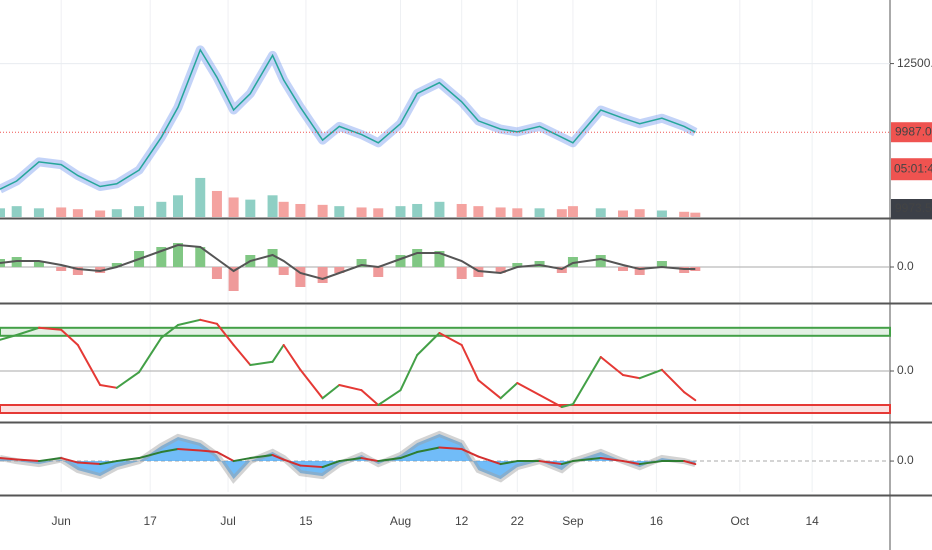 The width and height of the screenshot is (932, 550). I want to click on x-tick-label: Aug, so click(400, 521).